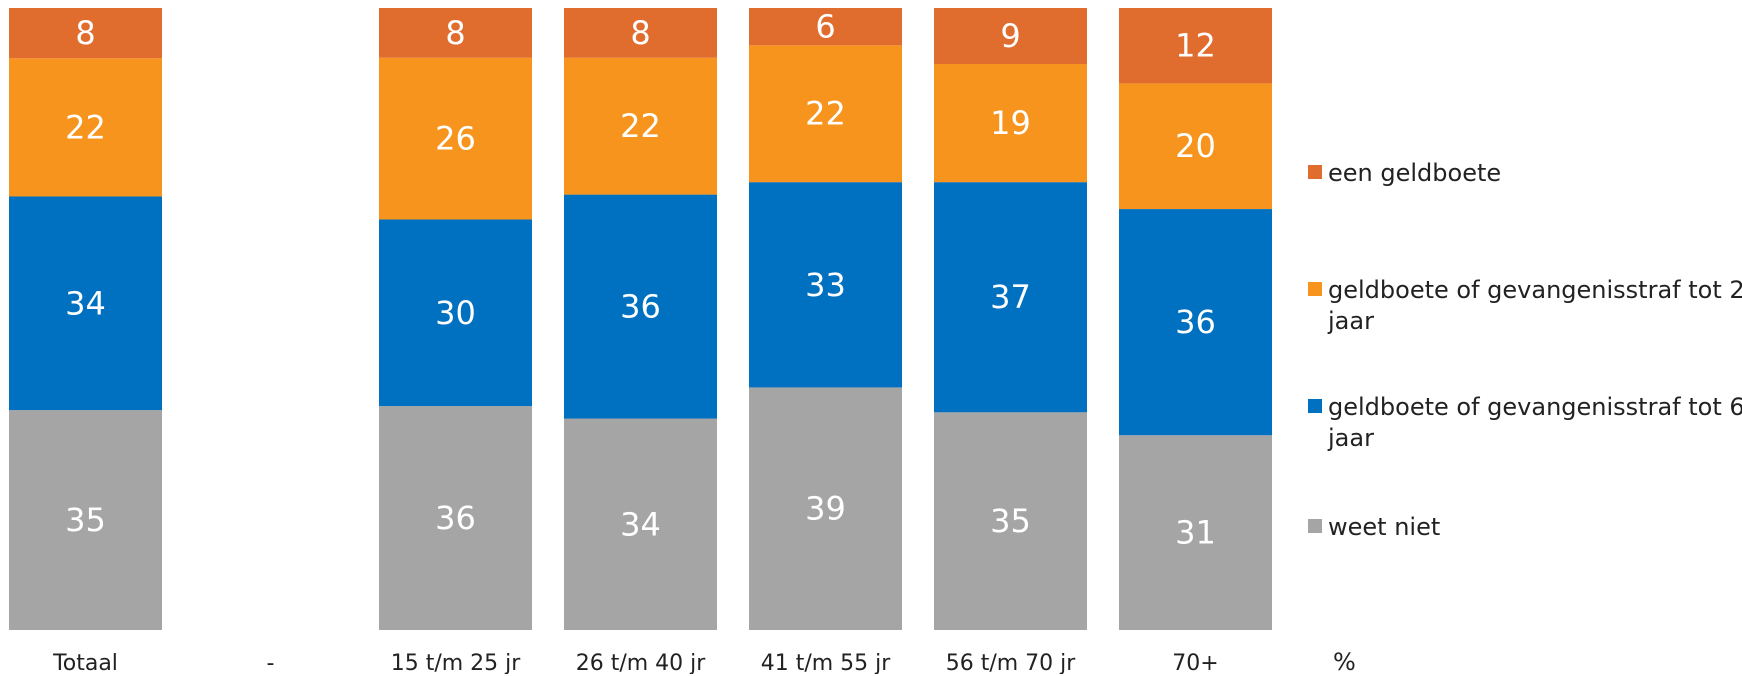 This screenshot has height=676, width=1742. I want to click on data-label: 19, so click(1010, 123).